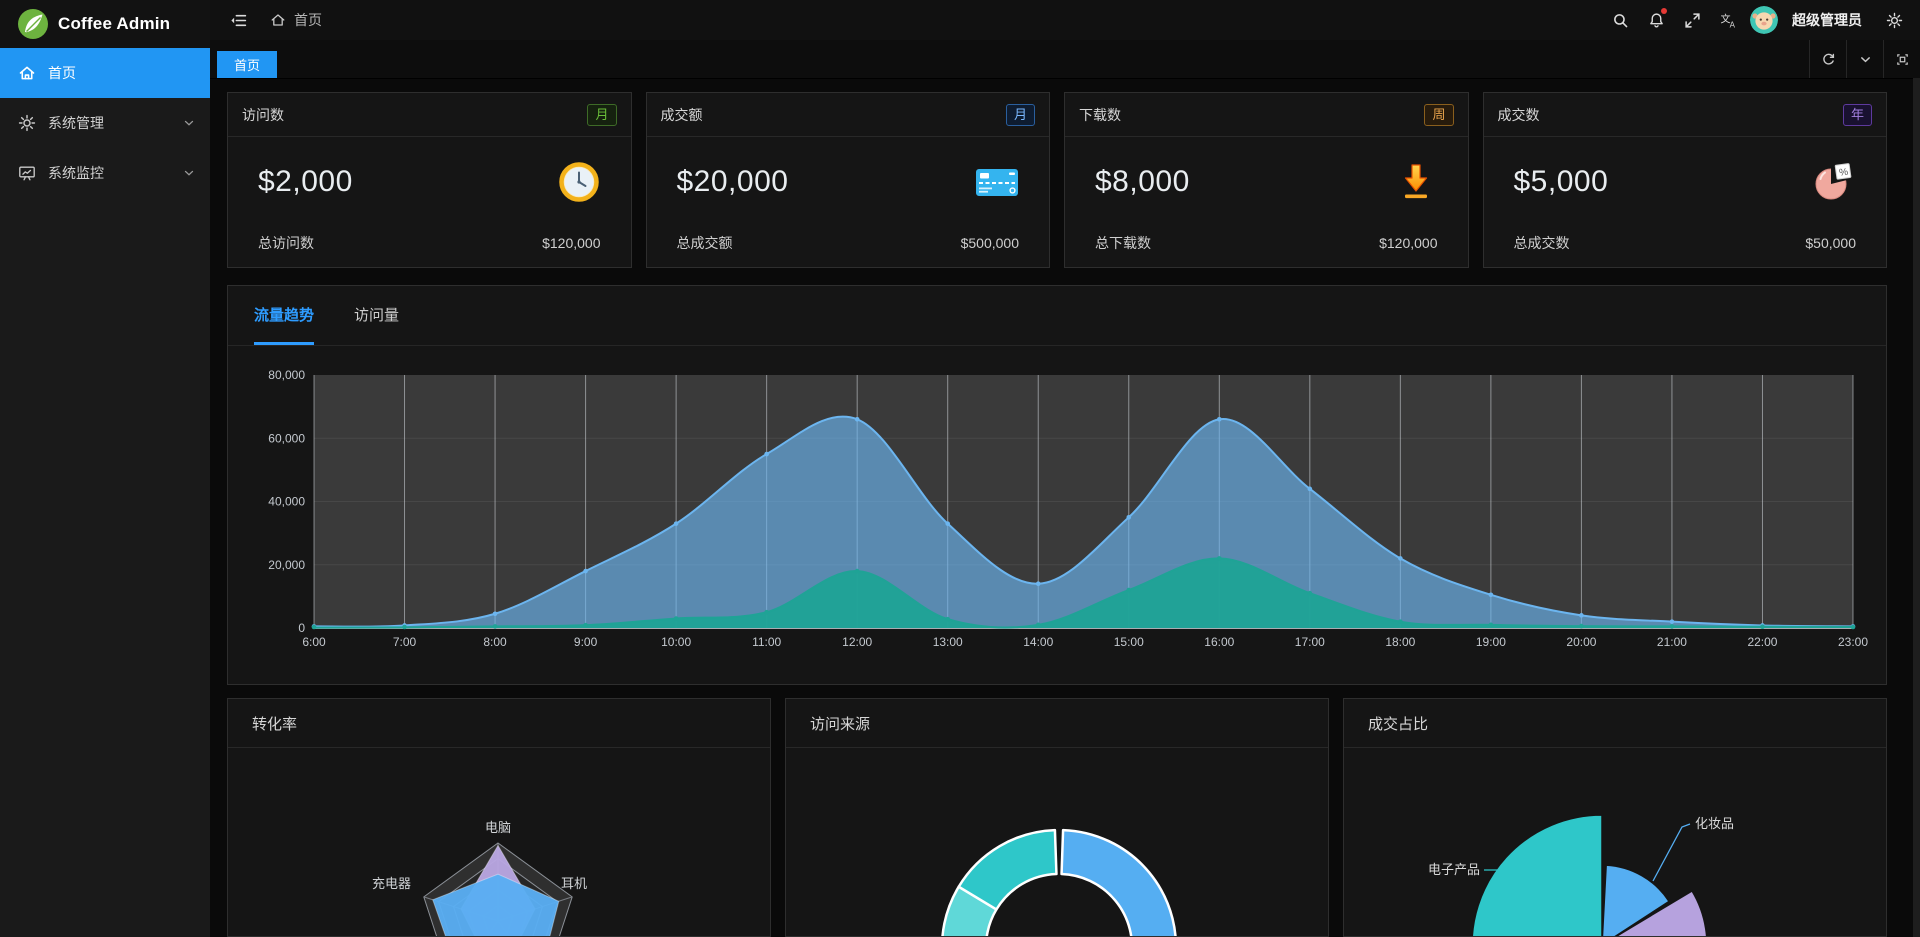  I want to click on tab-visit-volume: 访问量, so click(377, 315).